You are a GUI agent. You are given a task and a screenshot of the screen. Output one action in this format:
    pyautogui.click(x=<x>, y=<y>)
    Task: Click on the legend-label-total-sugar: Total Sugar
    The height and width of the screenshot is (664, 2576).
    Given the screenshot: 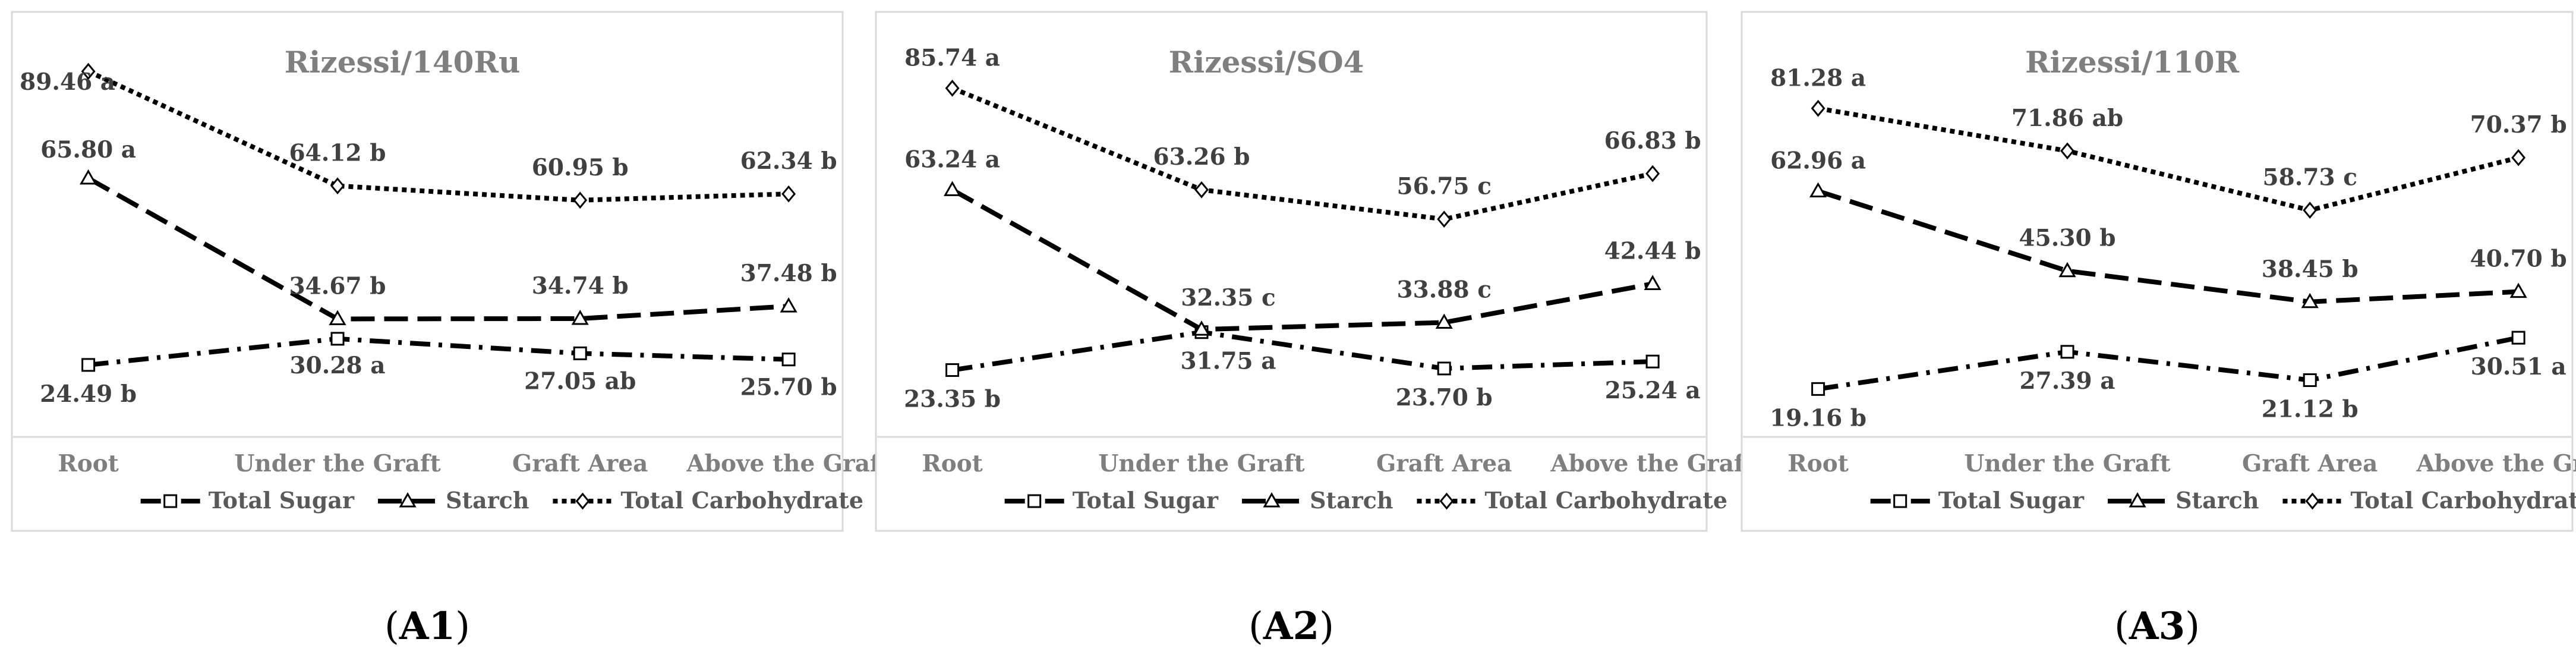 What is the action you would take?
    pyautogui.click(x=2012, y=500)
    